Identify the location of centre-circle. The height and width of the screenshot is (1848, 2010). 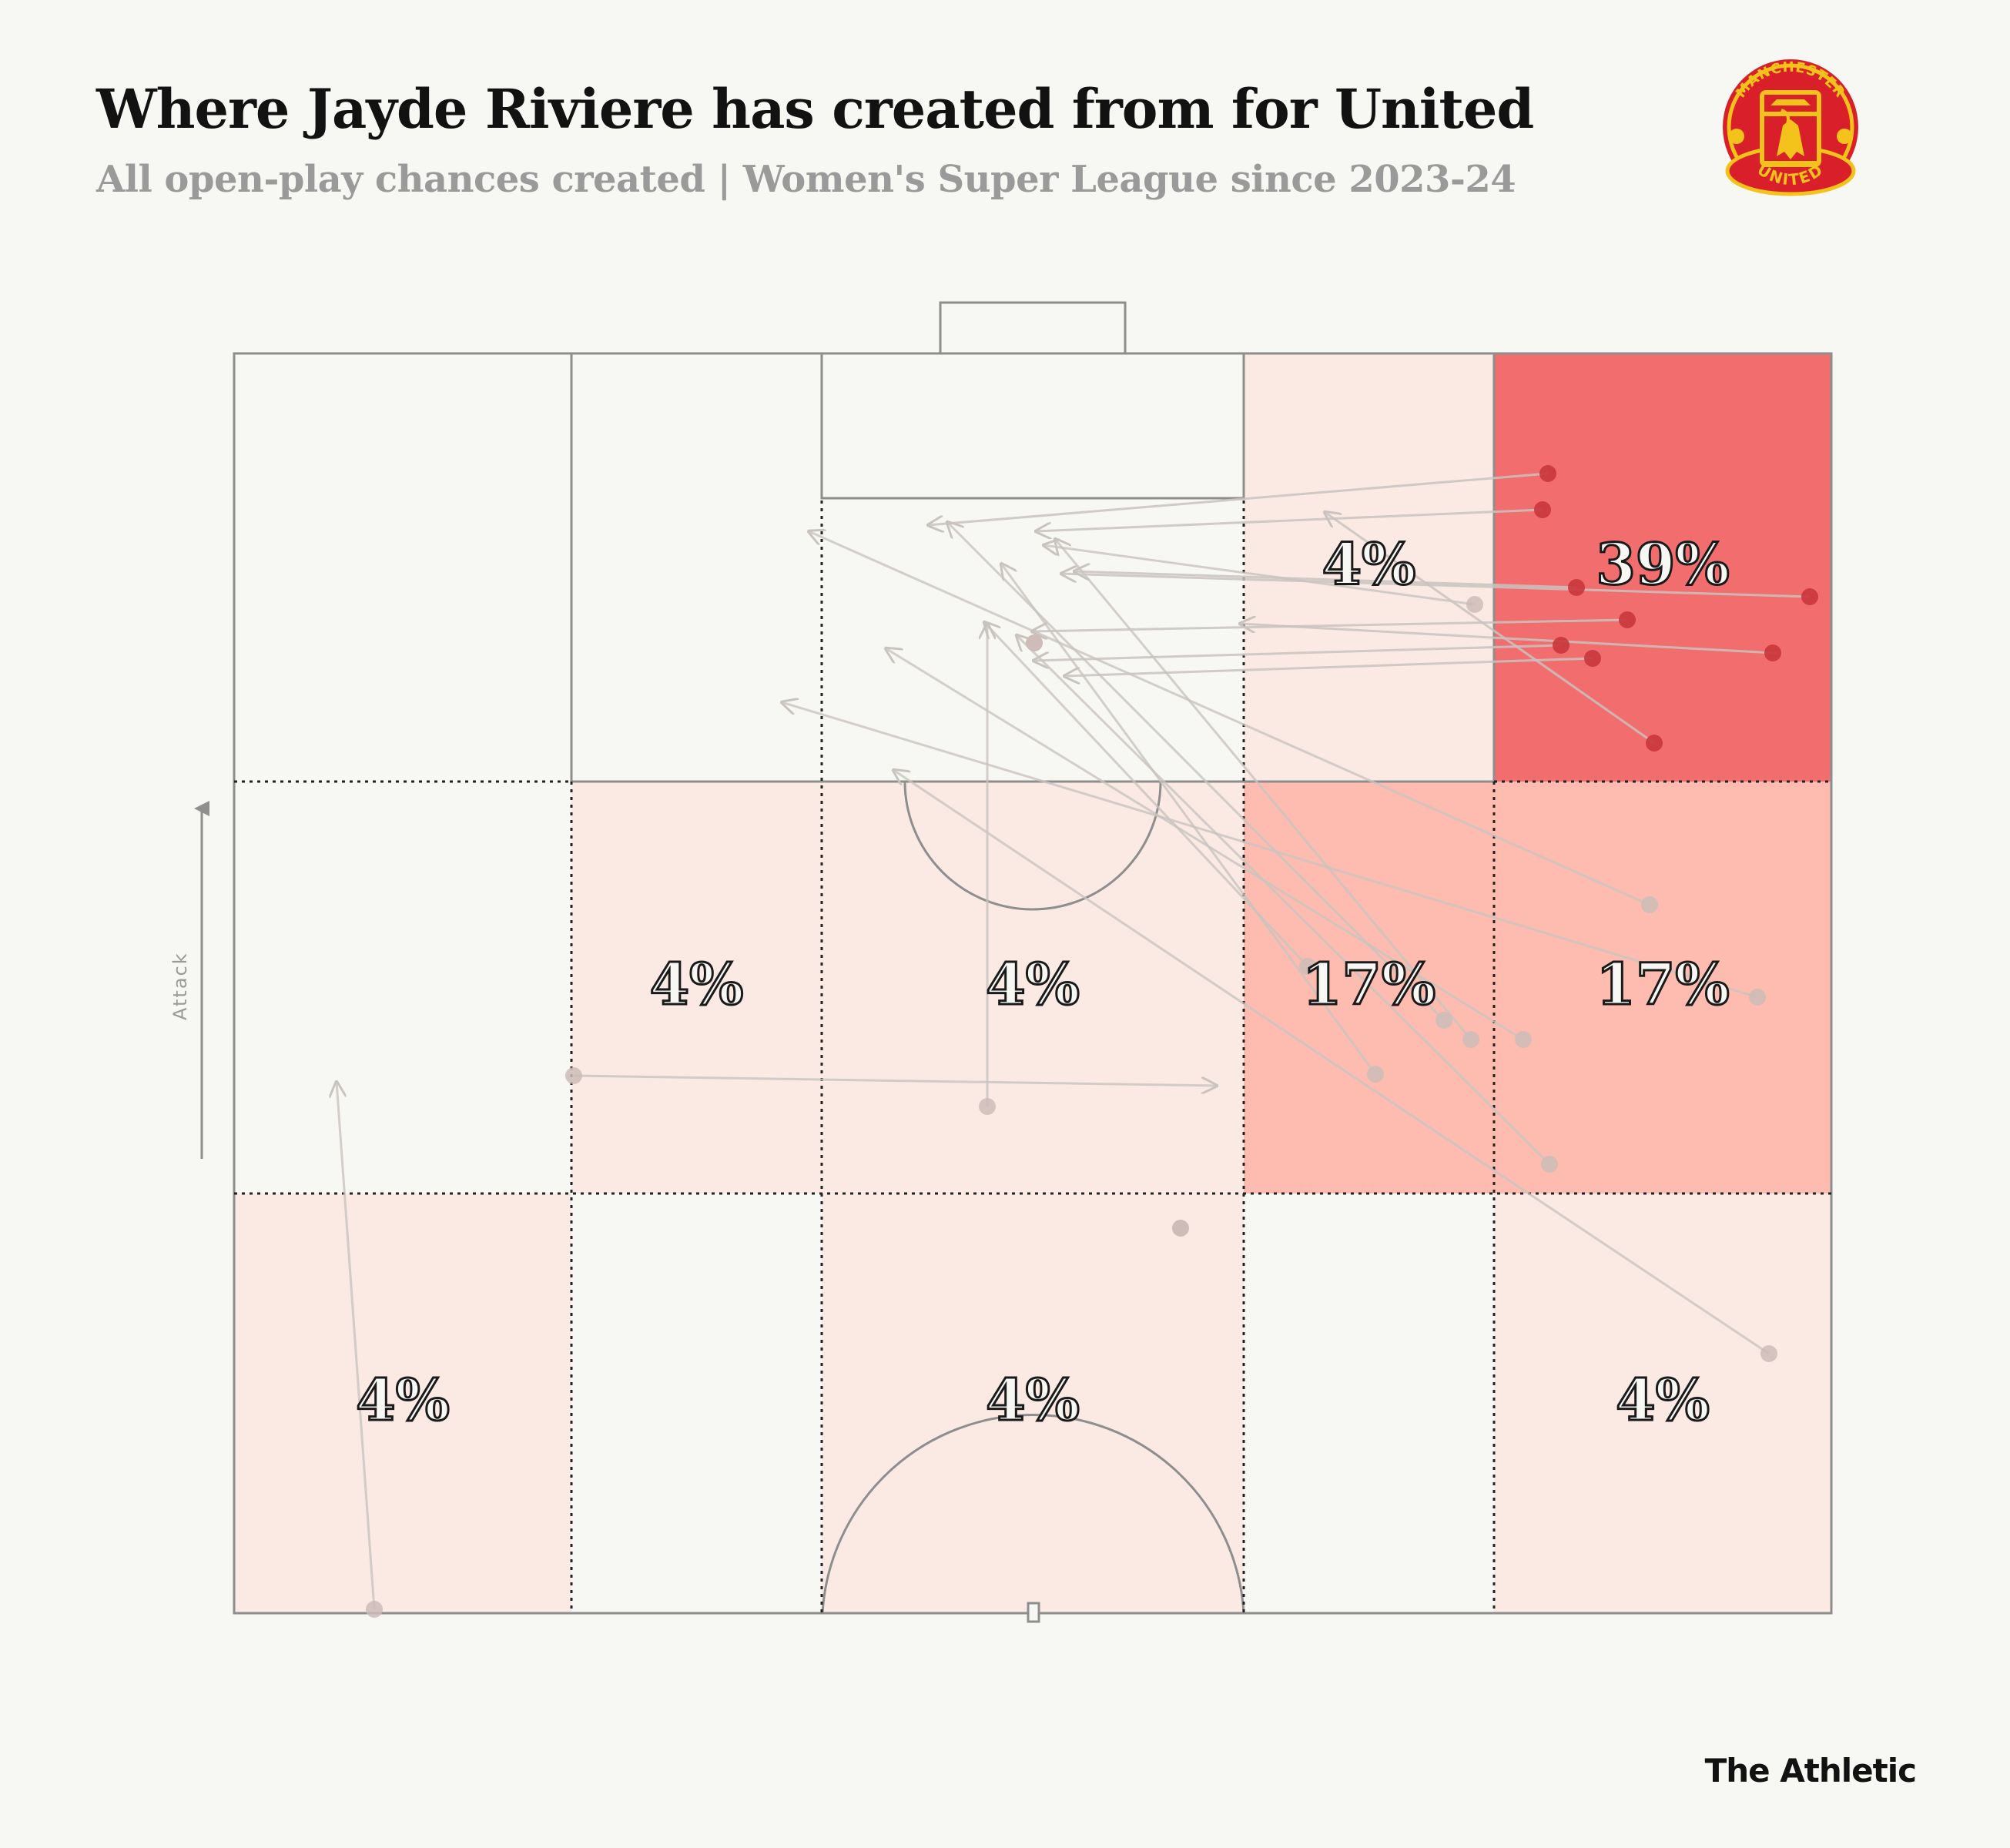
(1033, 1514).